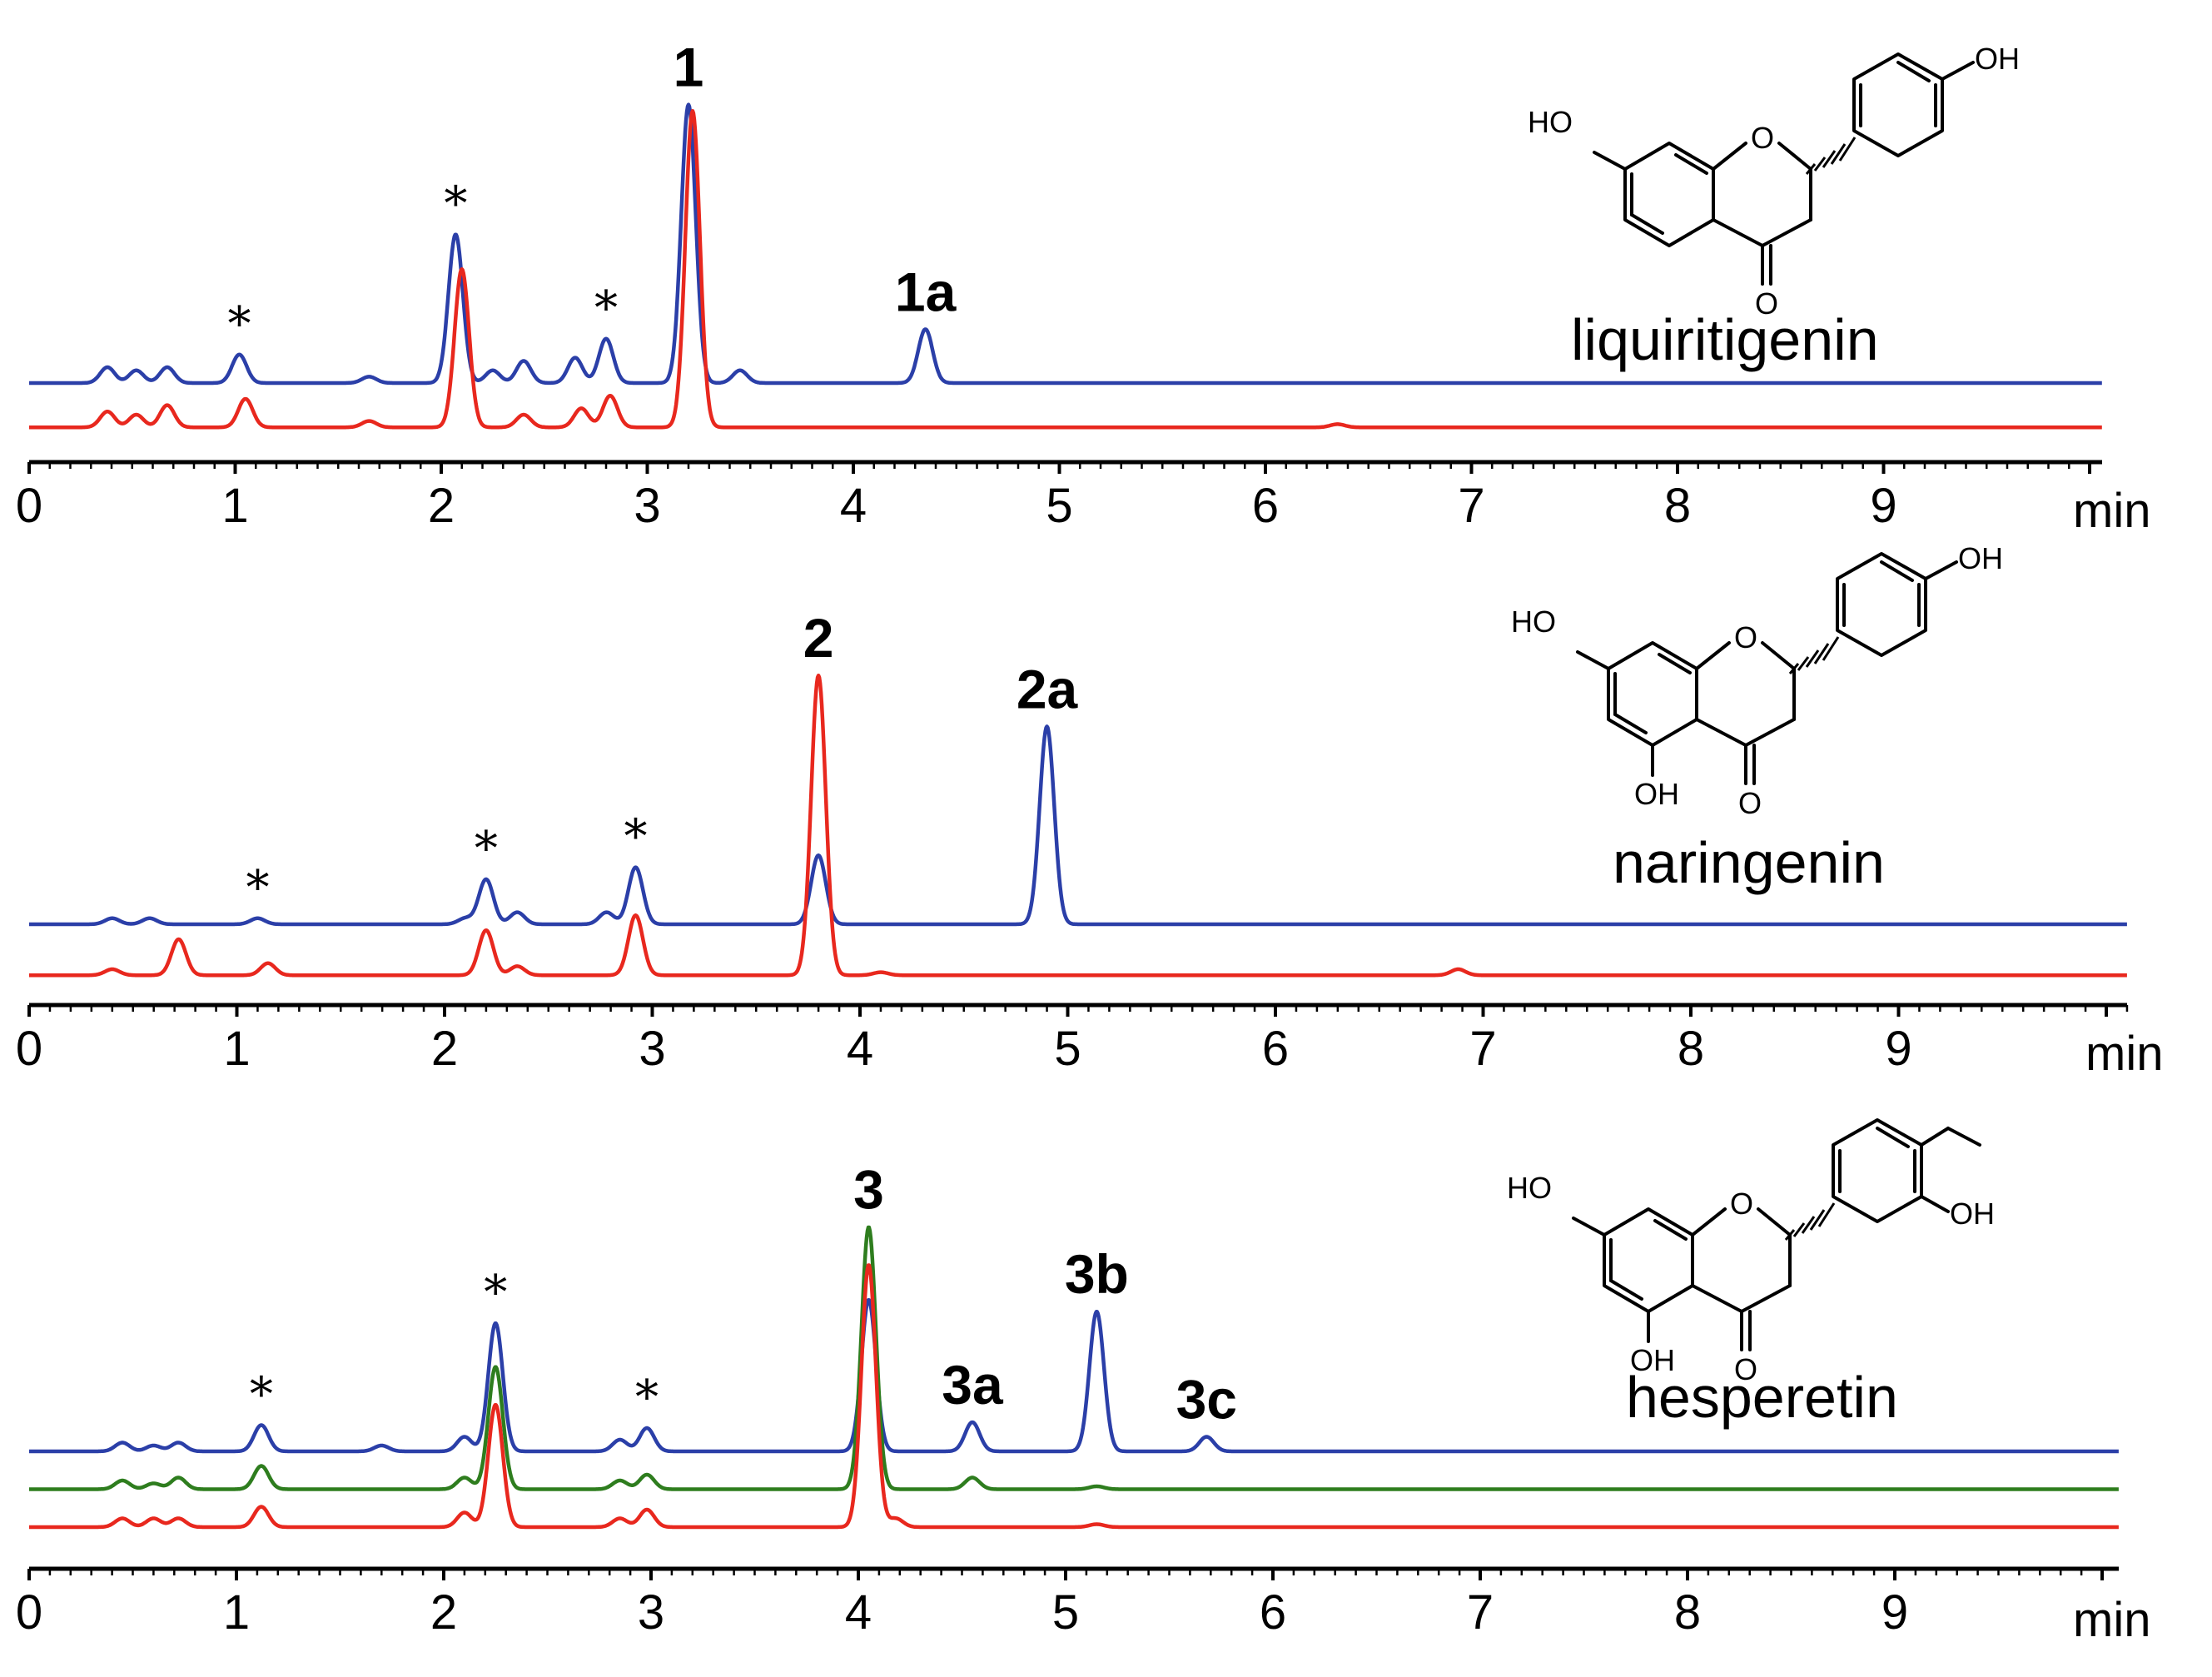 The height and width of the screenshot is (1677, 2212). Describe the element at coordinates (818, 638) in the screenshot. I see `peak-label: 2` at that location.